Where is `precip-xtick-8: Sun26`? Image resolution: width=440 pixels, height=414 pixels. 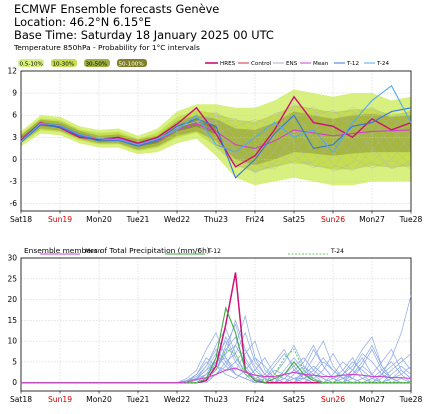 precip-xtick-8: Sun26 is located at coordinates (333, 399).